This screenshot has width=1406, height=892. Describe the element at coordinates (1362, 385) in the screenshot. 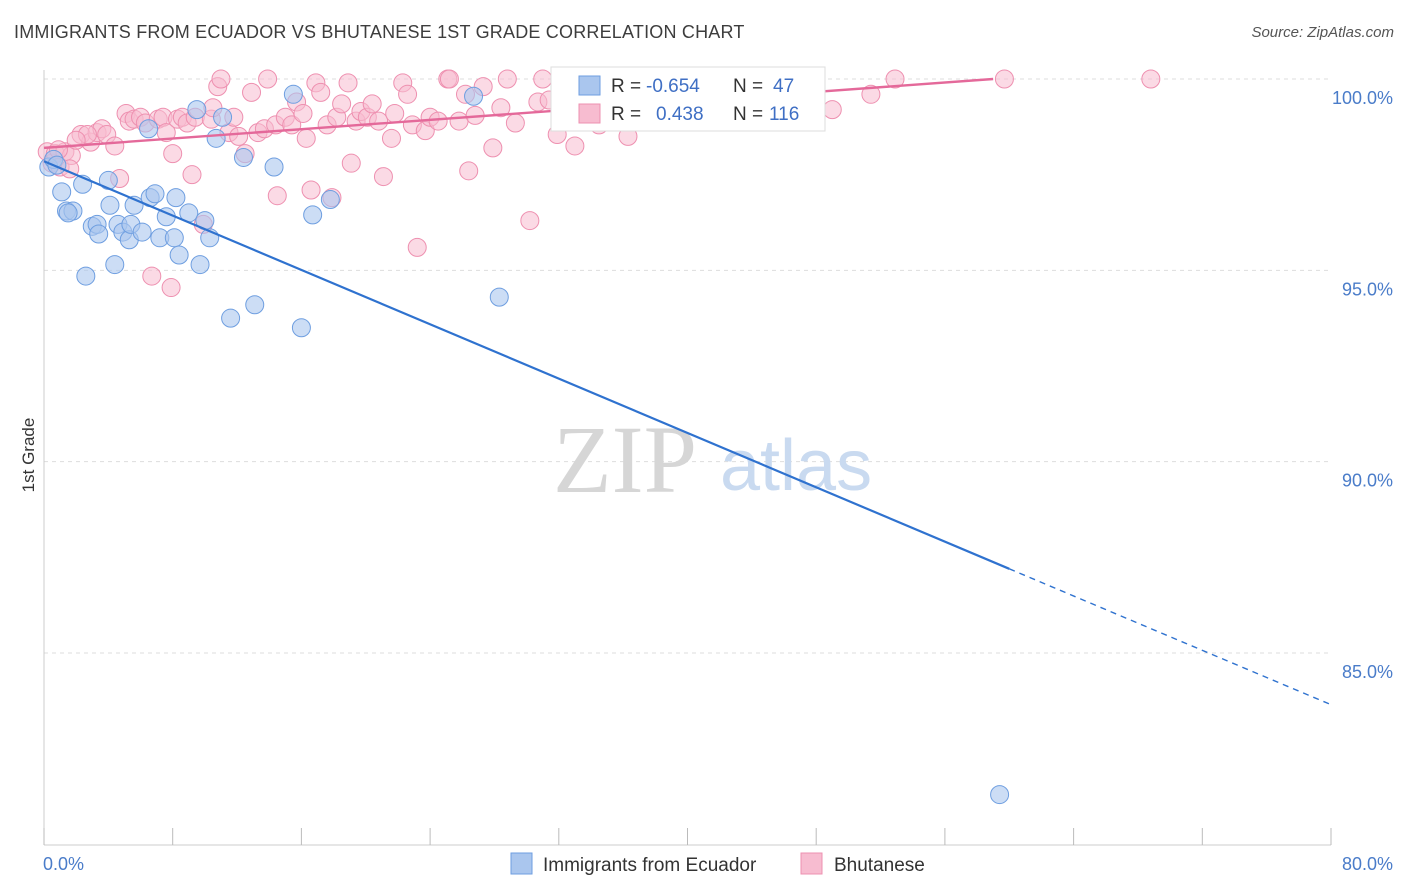

I see `y-tick-labels: 100.0% 95.0% 90.0% 85.0%` at that location.